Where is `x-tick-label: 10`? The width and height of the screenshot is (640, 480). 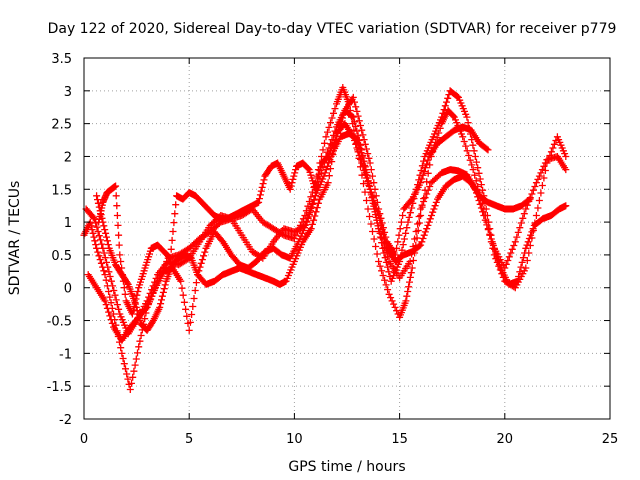 x-tick-label: 10 is located at coordinates (294, 439).